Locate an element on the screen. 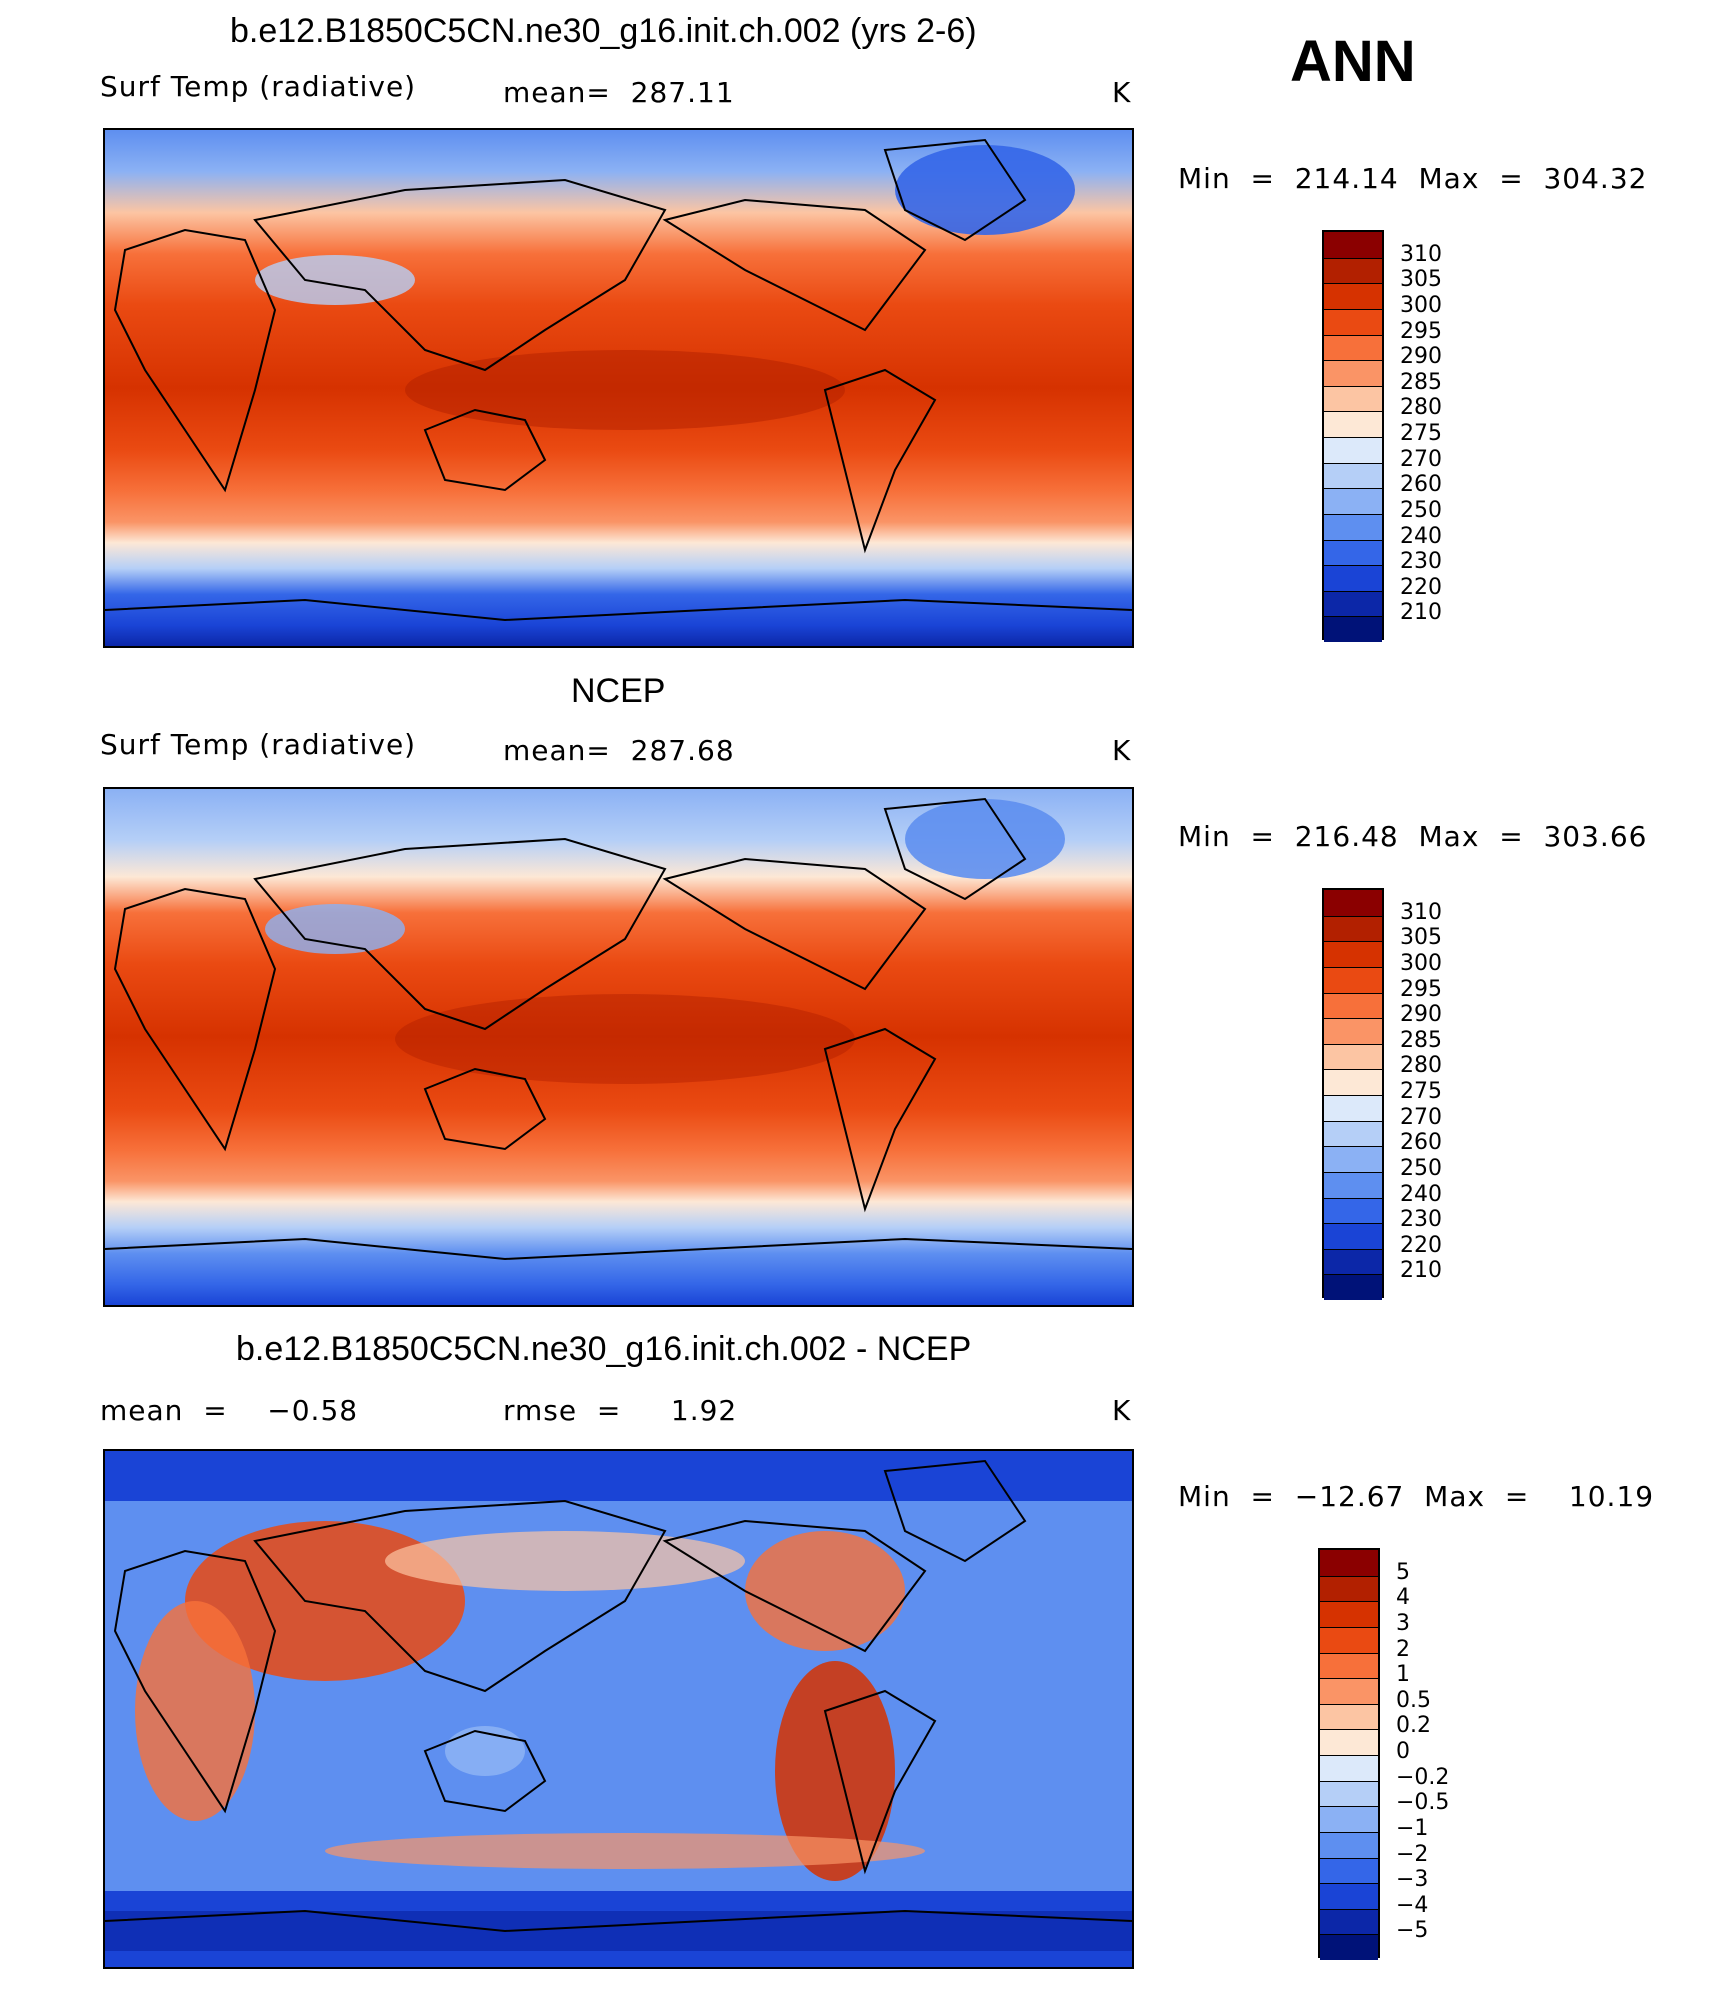 Image resolution: width=1710 pixels, height=1991 pixels. panel-1-colorbar-box is located at coordinates (1353, 436).